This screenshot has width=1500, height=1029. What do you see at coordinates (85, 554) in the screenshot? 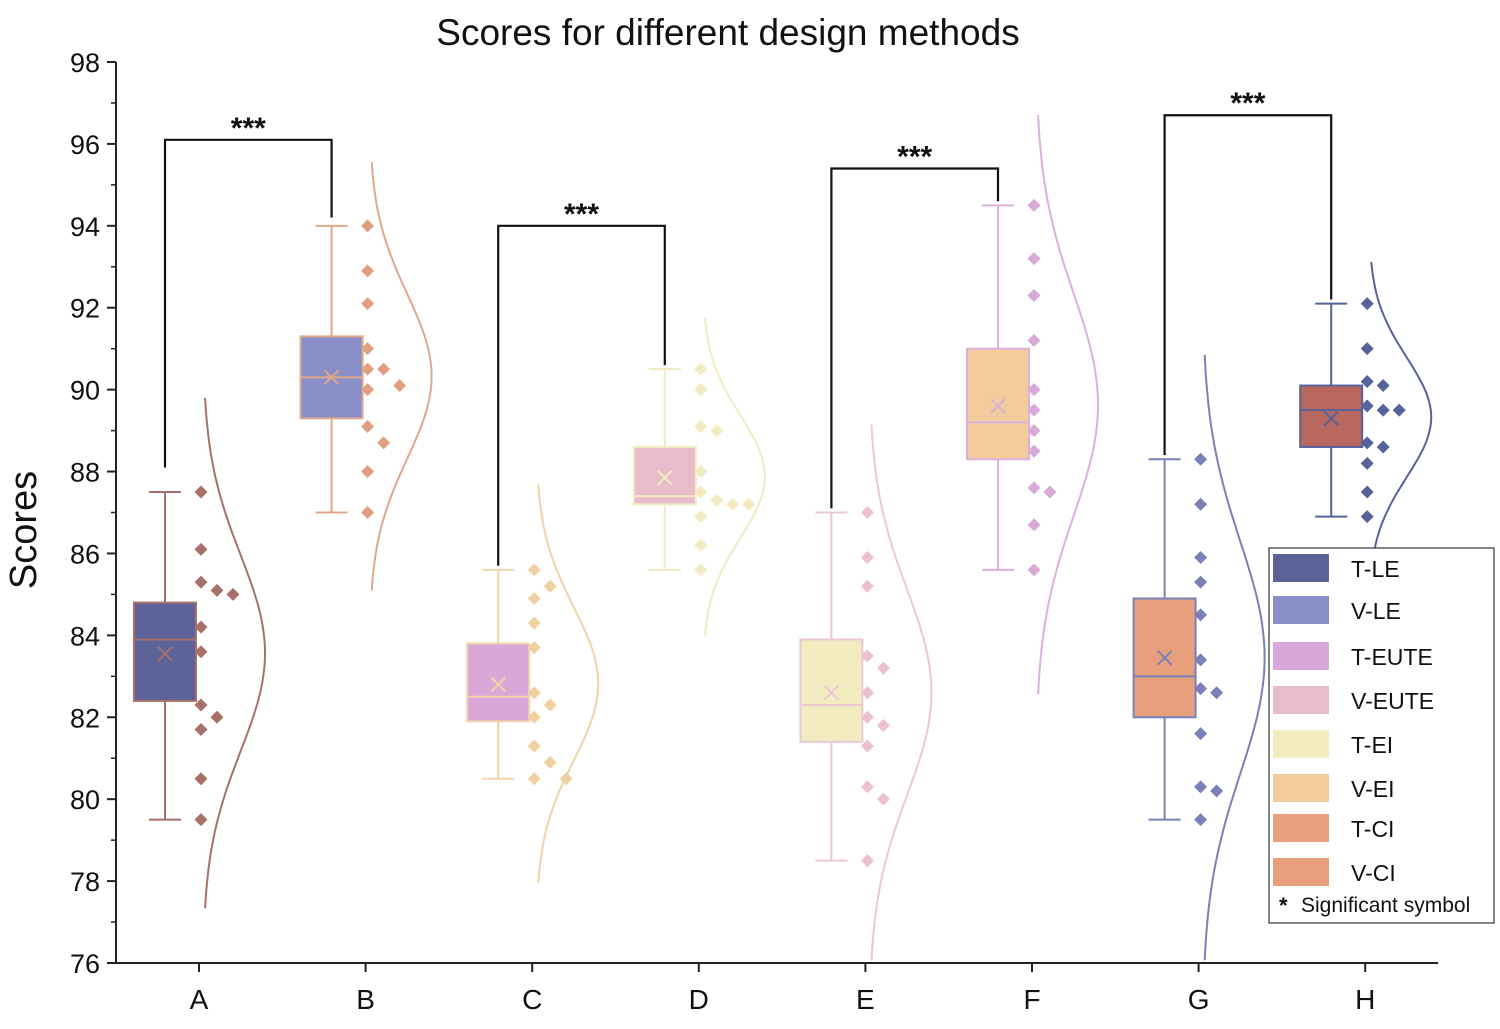
I see `y-tick-label: 86` at bounding box center [85, 554].